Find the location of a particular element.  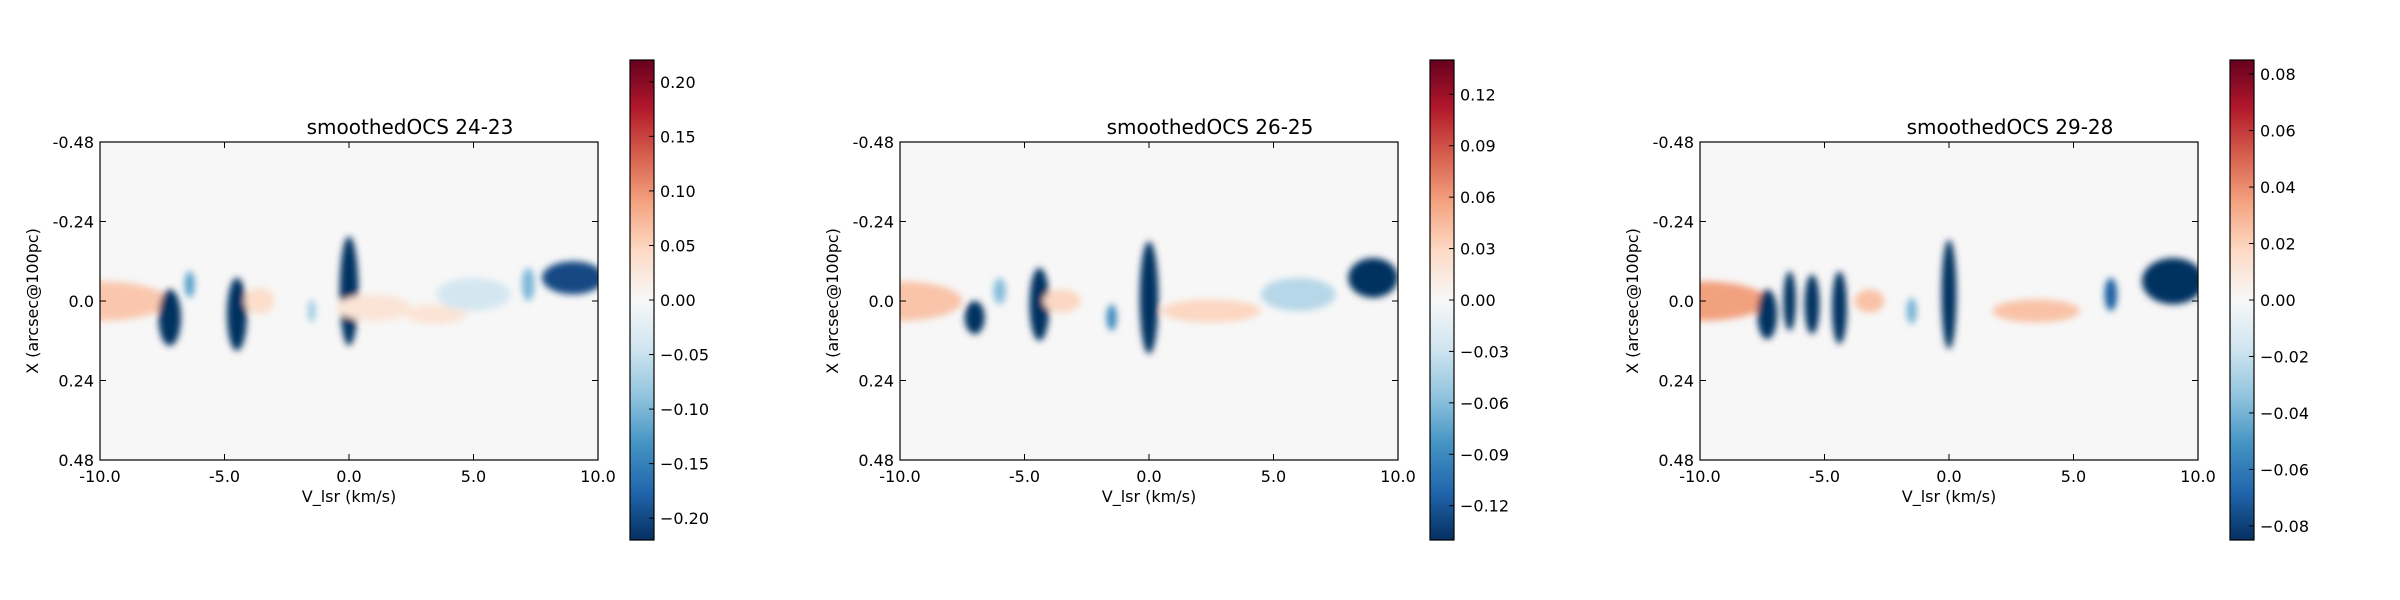

colorbar-tick-label: 0.05 is located at coordinates (678, 245).